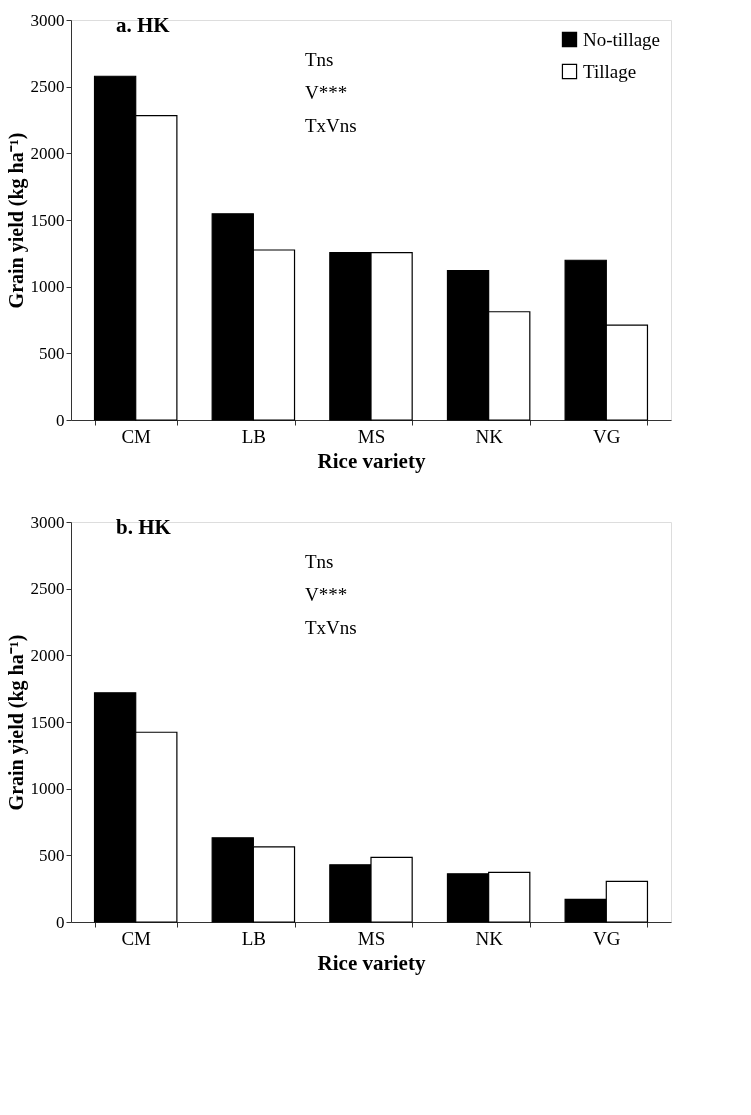 The width and height of the screenshot is (751, 1115). Describe the element at coordinates (622, 39) in the screenshot. I see `legend-label: No-tillage` at that location.